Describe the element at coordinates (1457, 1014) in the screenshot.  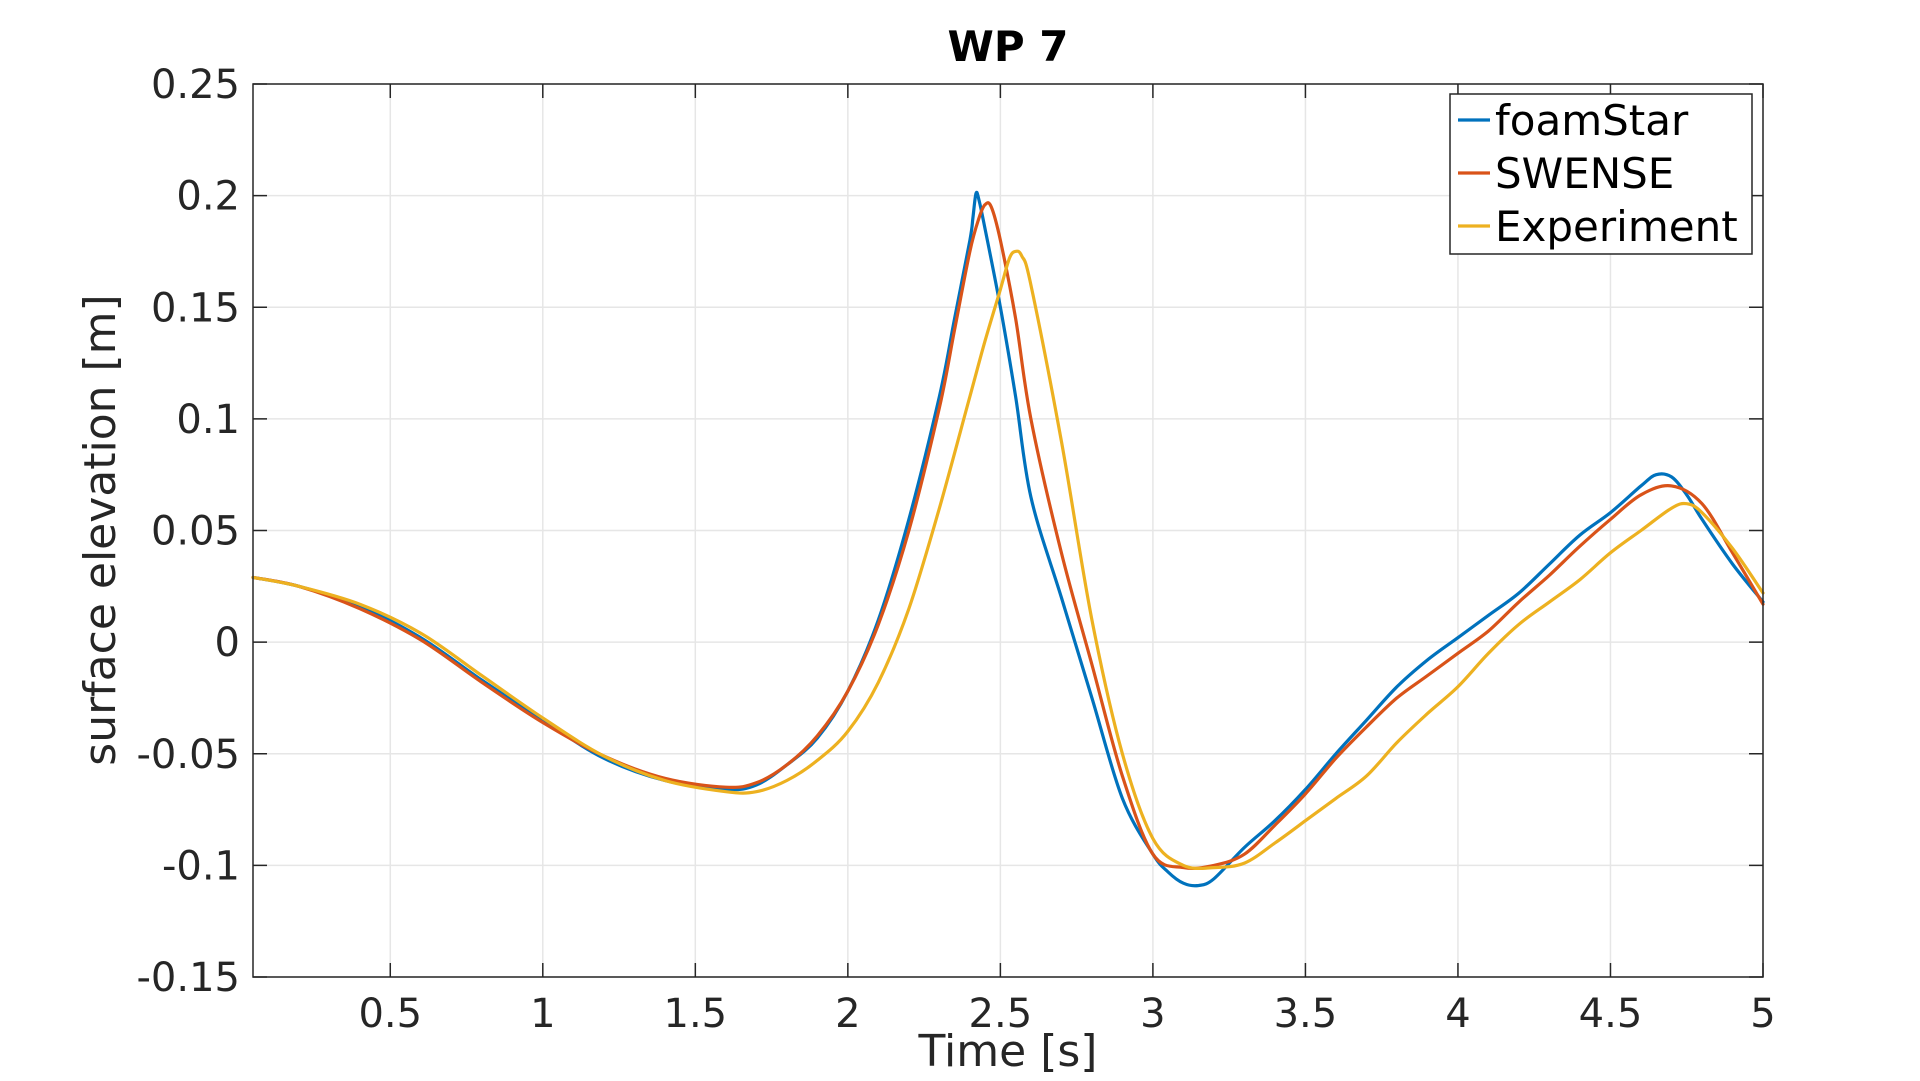
I see `x-tick-label: 4` at that location.